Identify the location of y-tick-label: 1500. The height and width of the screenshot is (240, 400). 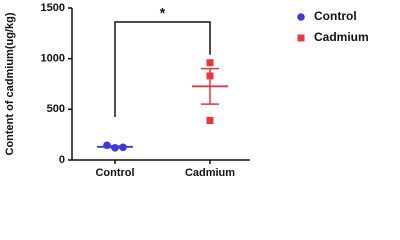
(53, 8).